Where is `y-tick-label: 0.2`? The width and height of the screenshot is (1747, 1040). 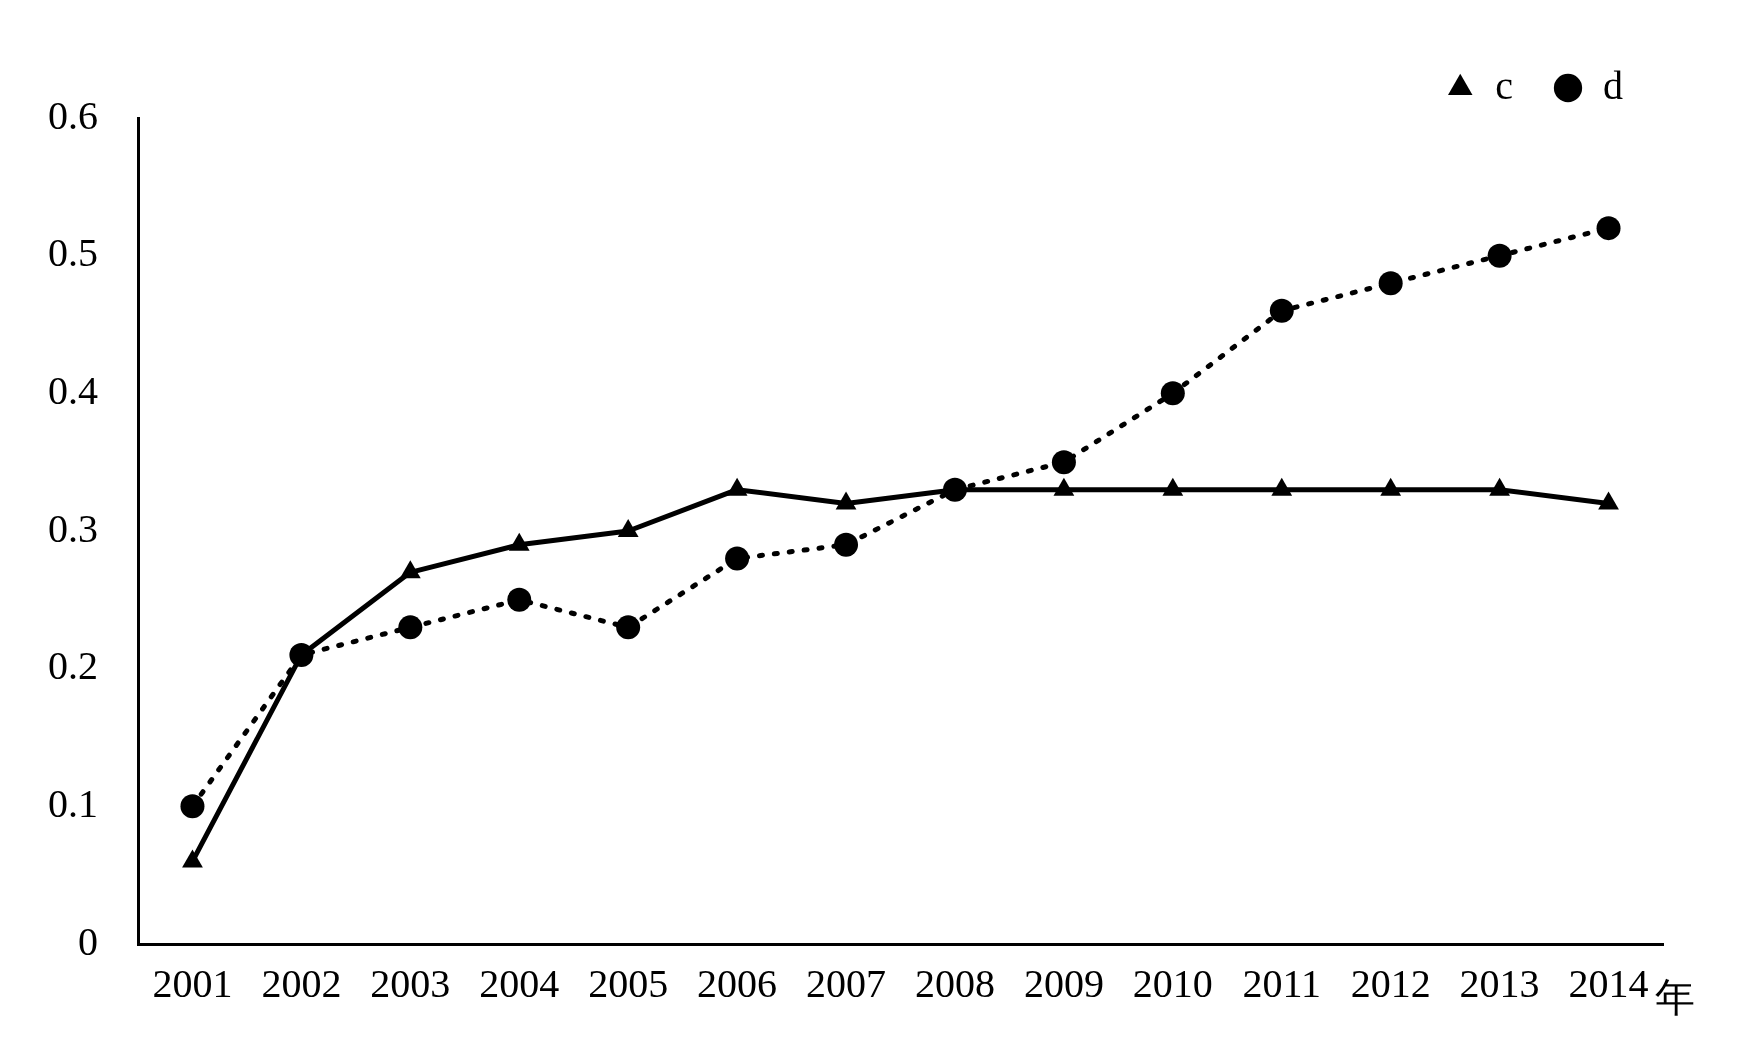 y-tick-label: 0.2 is located at coordinates (73, 666).